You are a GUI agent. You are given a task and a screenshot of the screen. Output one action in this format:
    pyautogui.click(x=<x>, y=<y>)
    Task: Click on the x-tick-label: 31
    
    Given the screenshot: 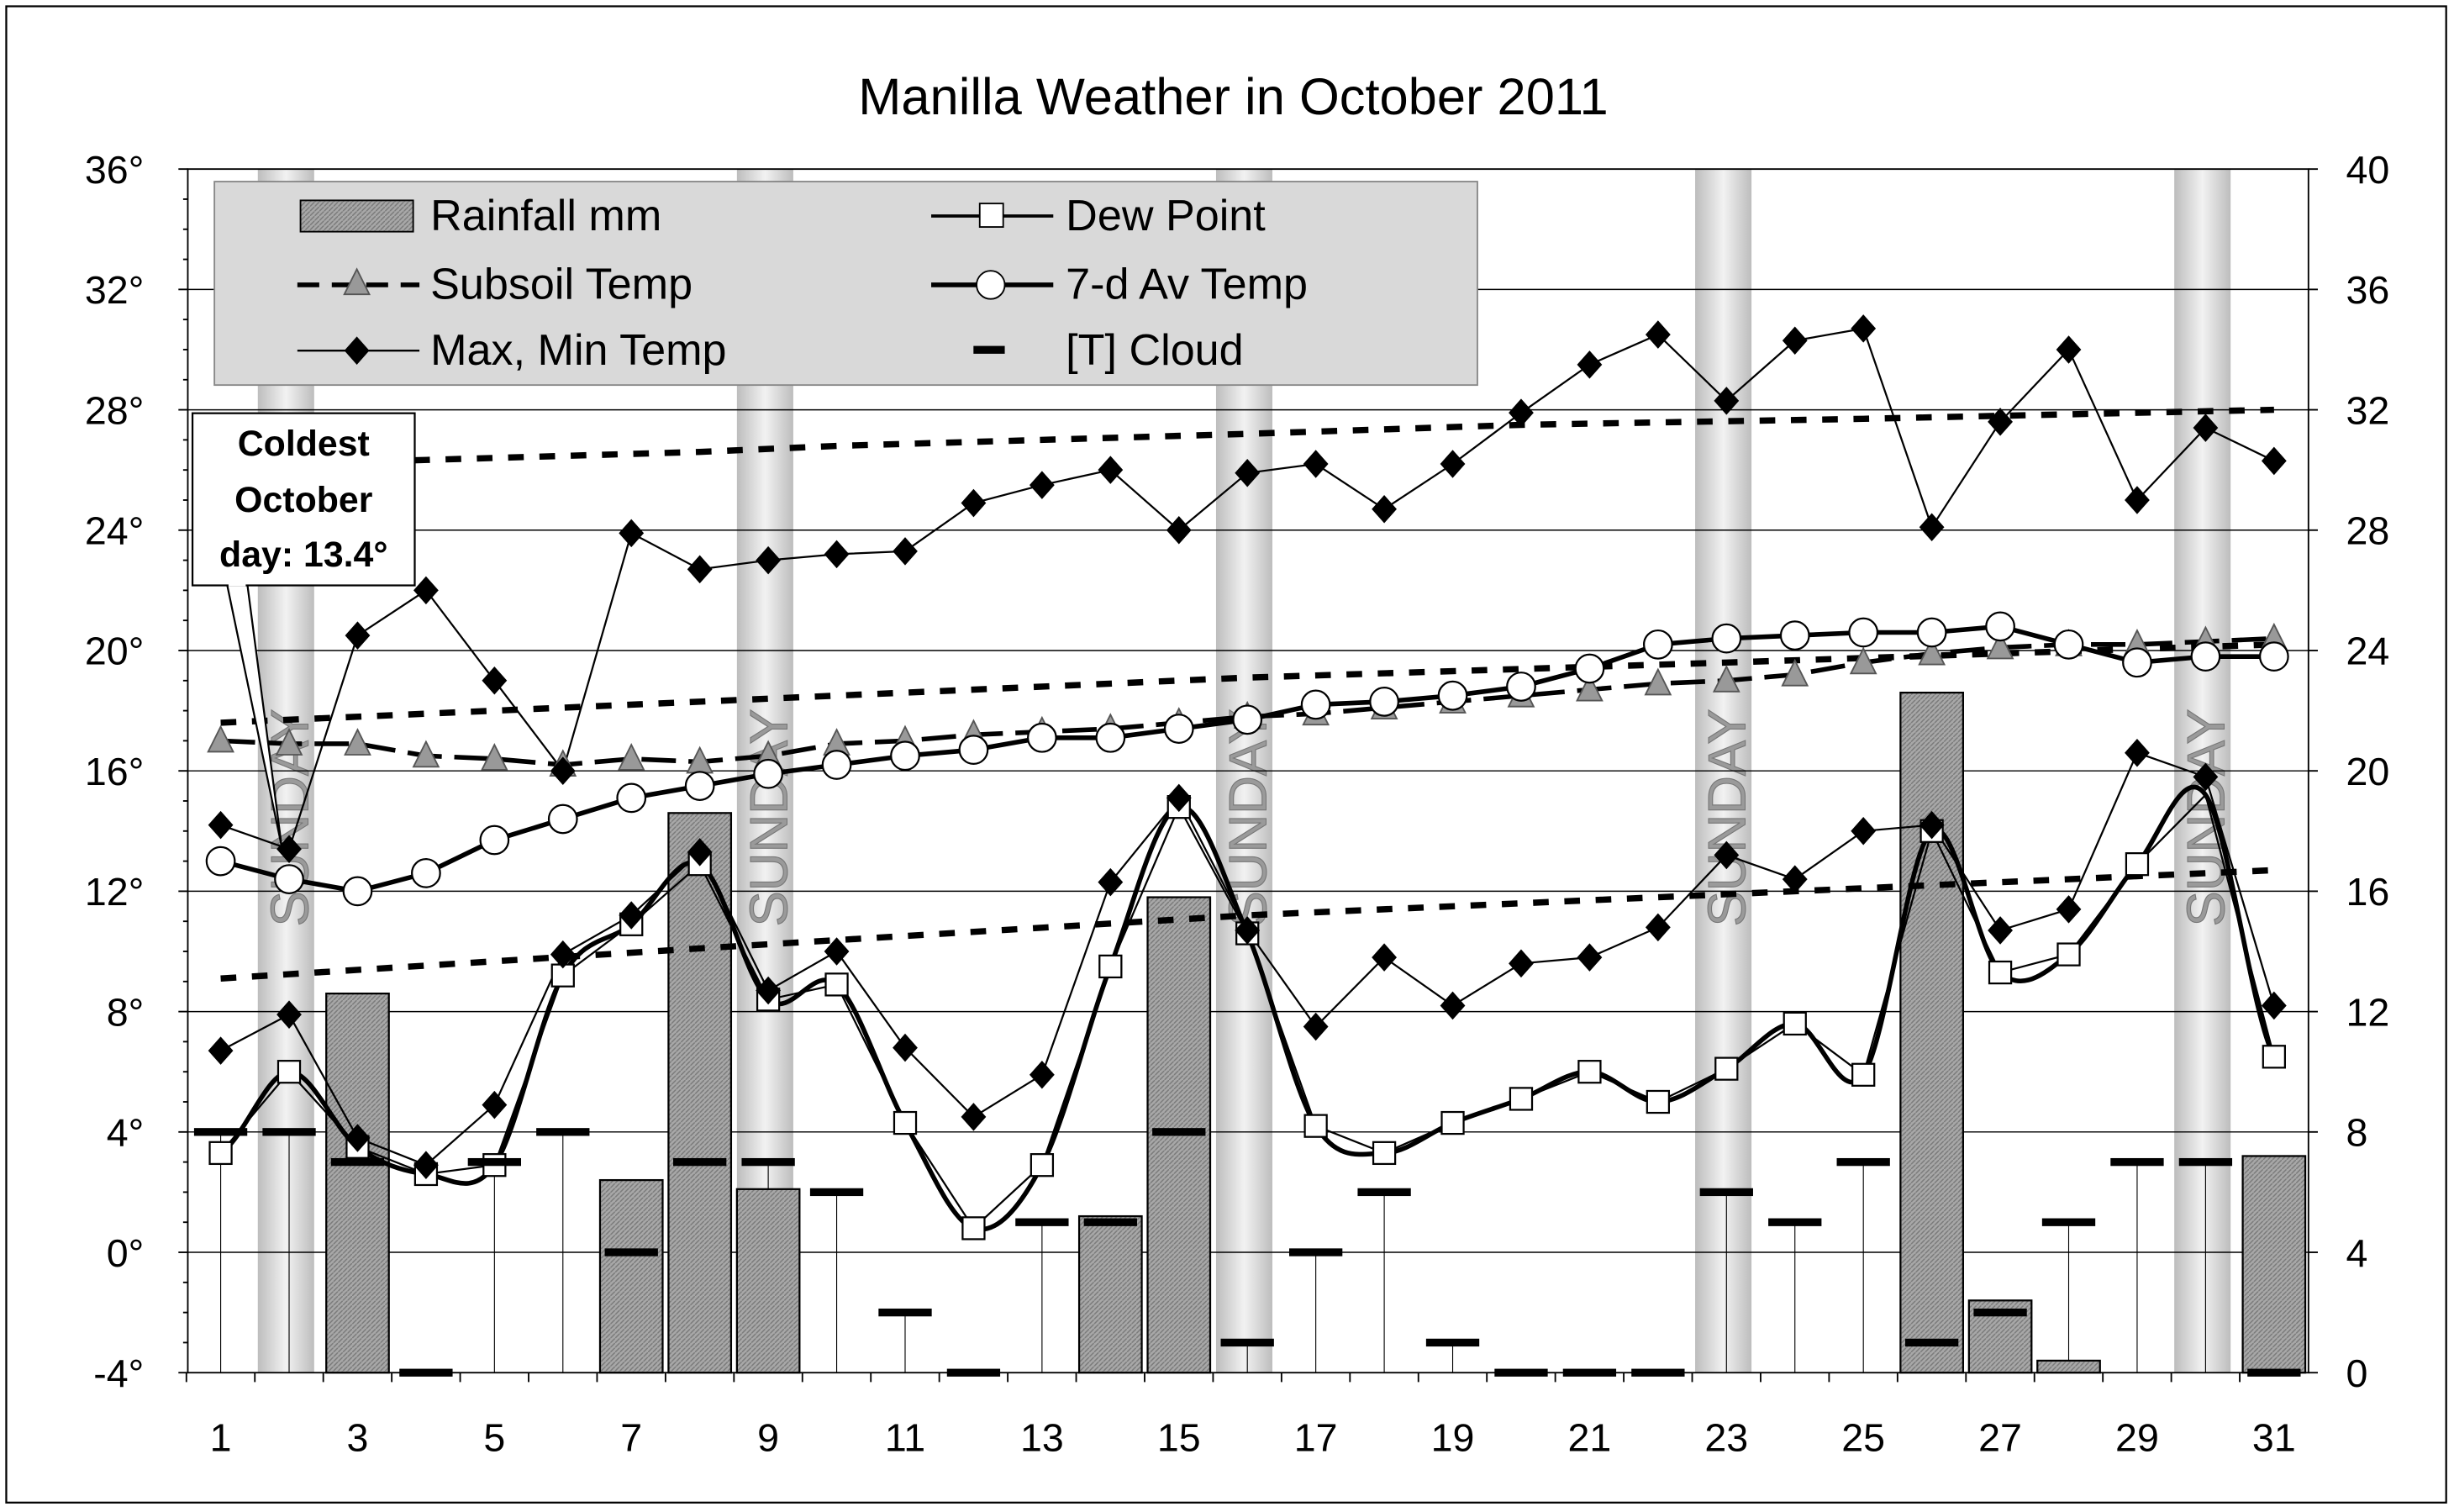 What is the action you would take?
    pyautogui.click(x=2274, y=1437)
    